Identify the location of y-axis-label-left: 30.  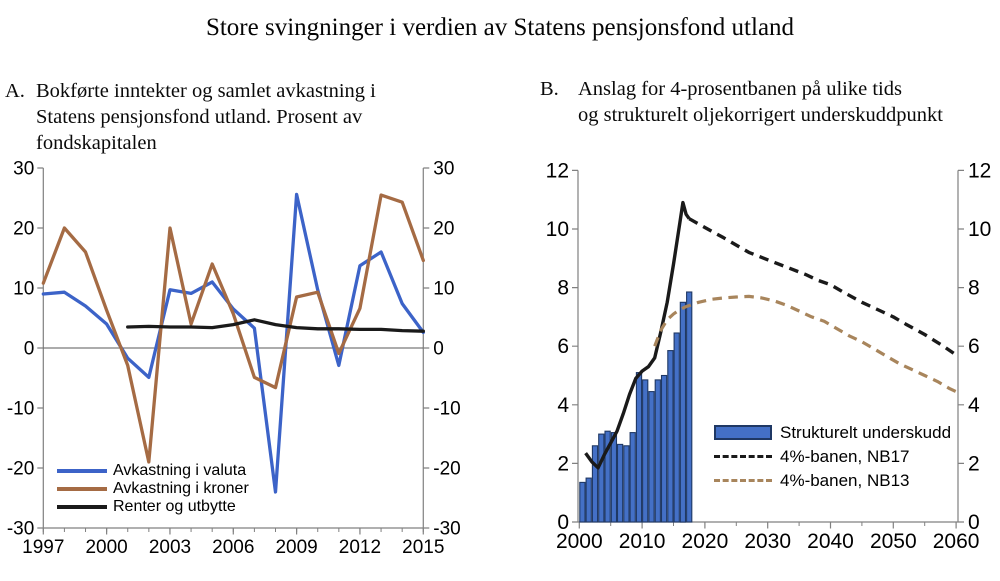
(23, 170).